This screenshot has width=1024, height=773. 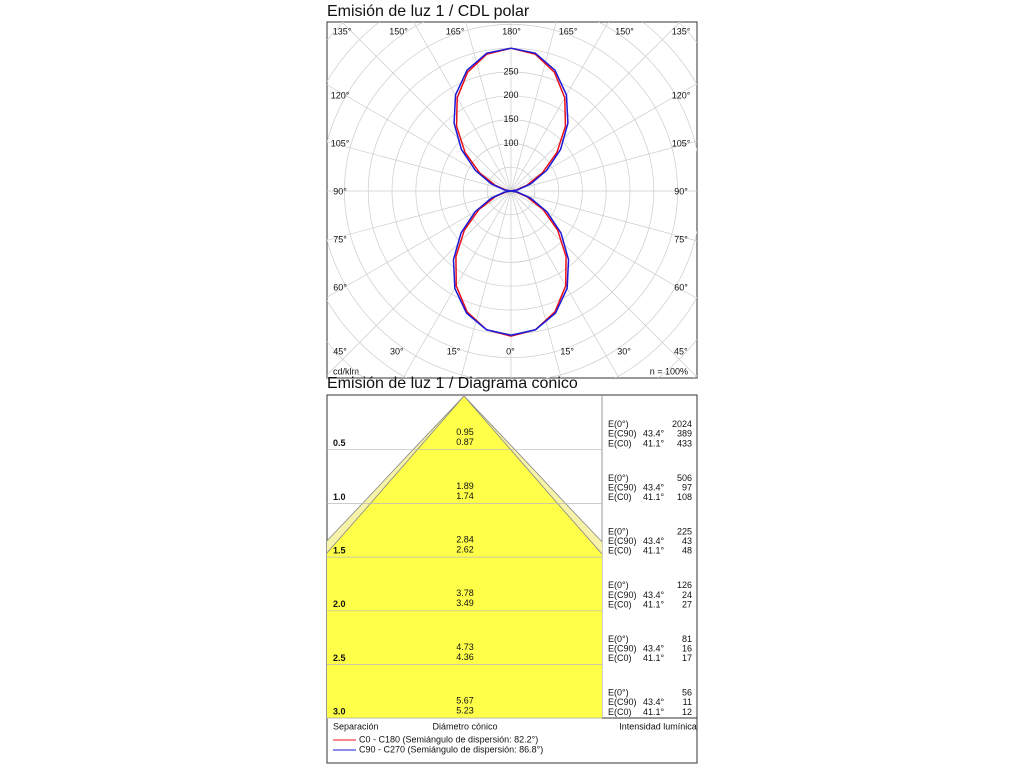 I want to click on r-tick-label: 150, so click(x=510, y=119).